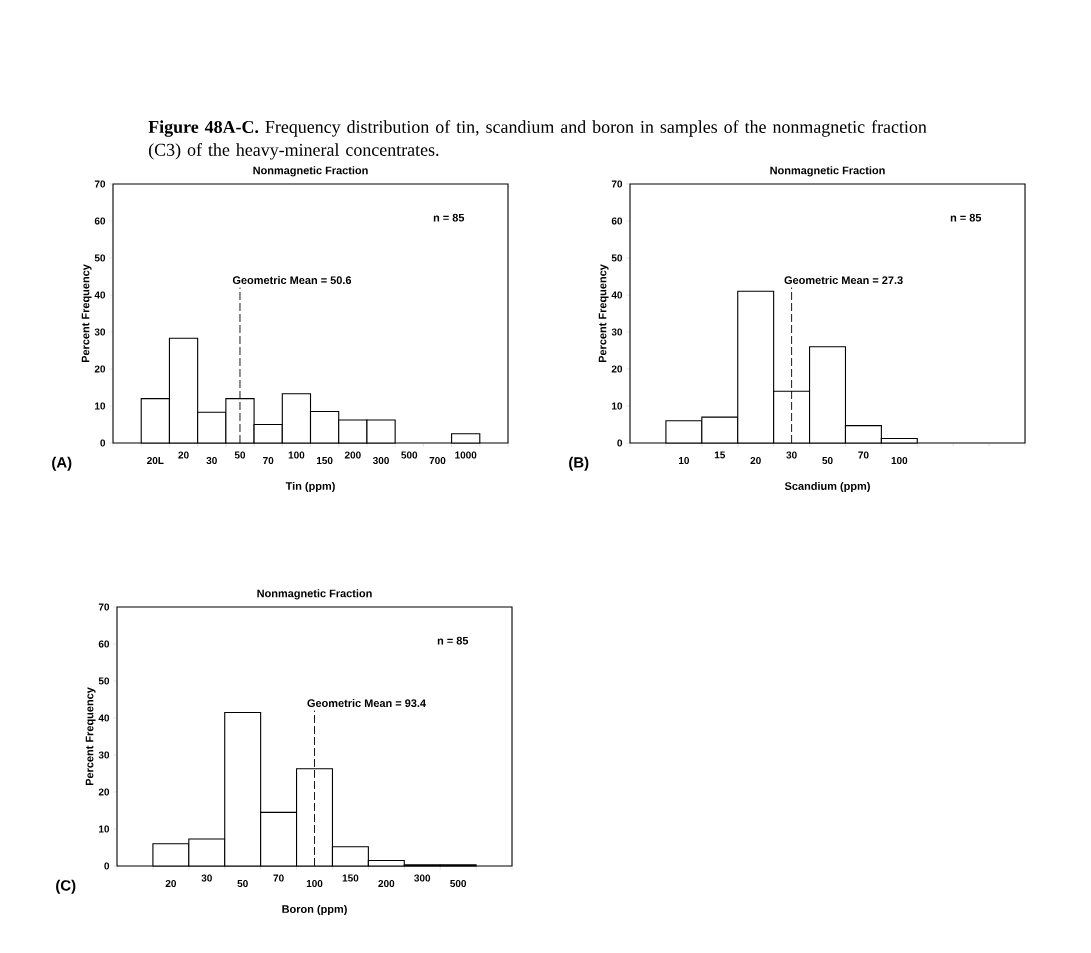  I want to click on x-axis-title: Boron (ppm), so click(314, 910).